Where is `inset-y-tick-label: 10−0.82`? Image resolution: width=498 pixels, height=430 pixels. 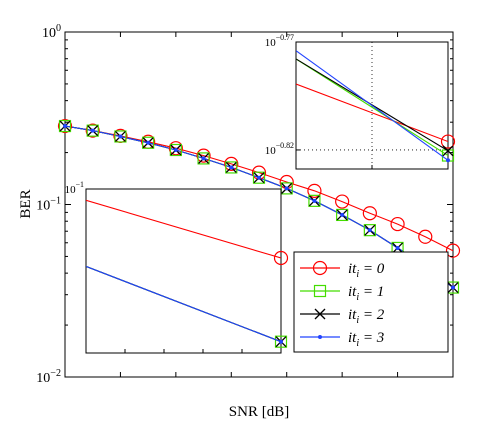 inset-y-tick-label: 10−0.82 is located at coordinates (279, 149).